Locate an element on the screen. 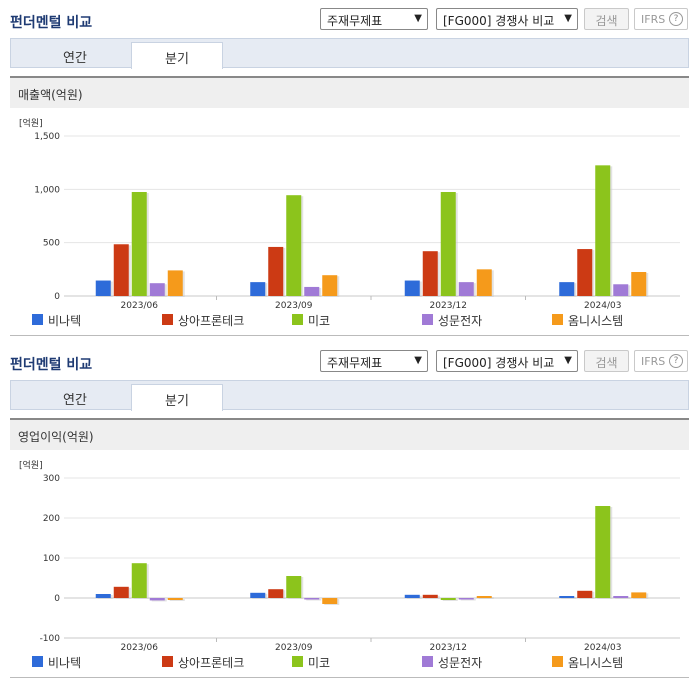 The image size is (696, 684). x-tick-label: 2023/06 is located at coordinates (140, 647).